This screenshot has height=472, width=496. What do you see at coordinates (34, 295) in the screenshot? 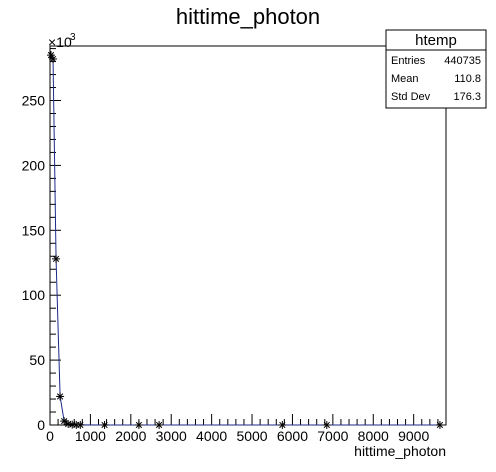
I see `y-tick-label: 100` at bounding box center [34, 295].